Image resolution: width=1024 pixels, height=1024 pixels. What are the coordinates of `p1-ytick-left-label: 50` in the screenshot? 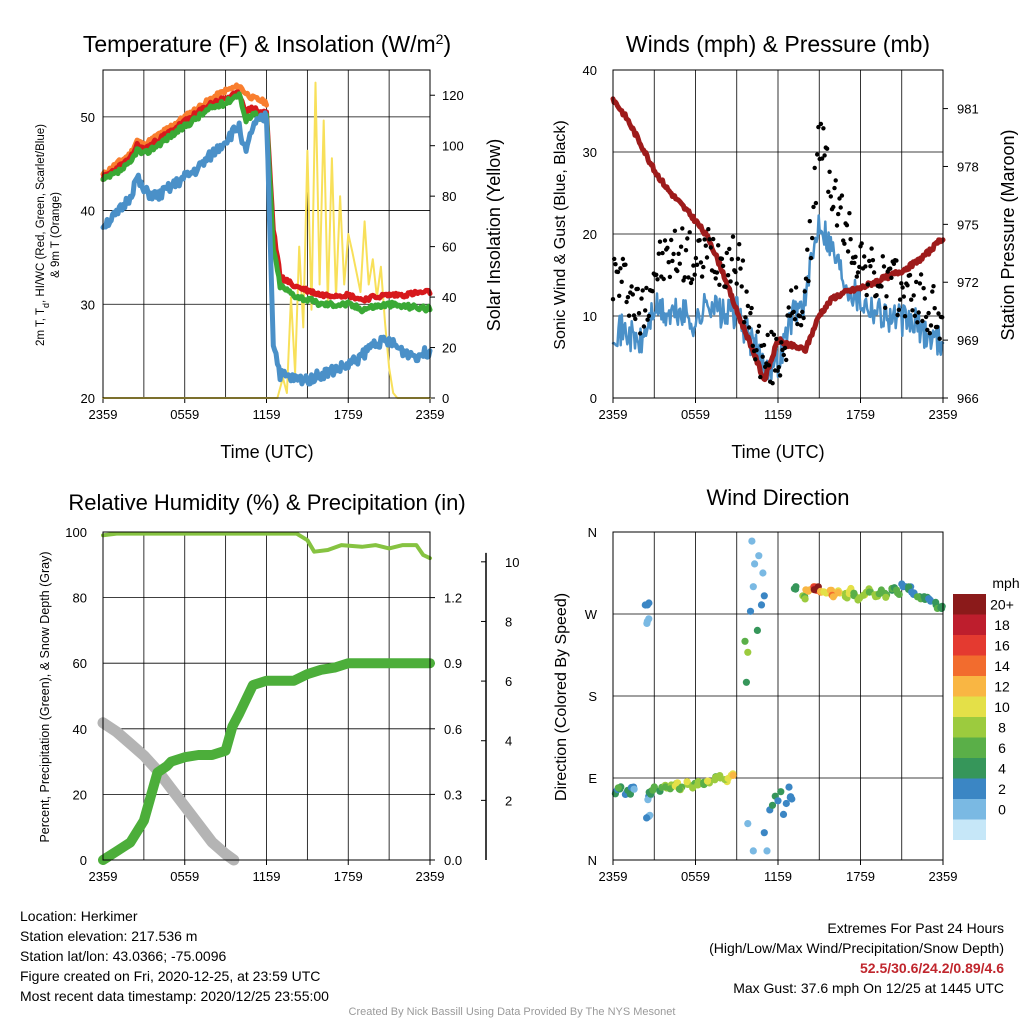 It's located at (88, 117).